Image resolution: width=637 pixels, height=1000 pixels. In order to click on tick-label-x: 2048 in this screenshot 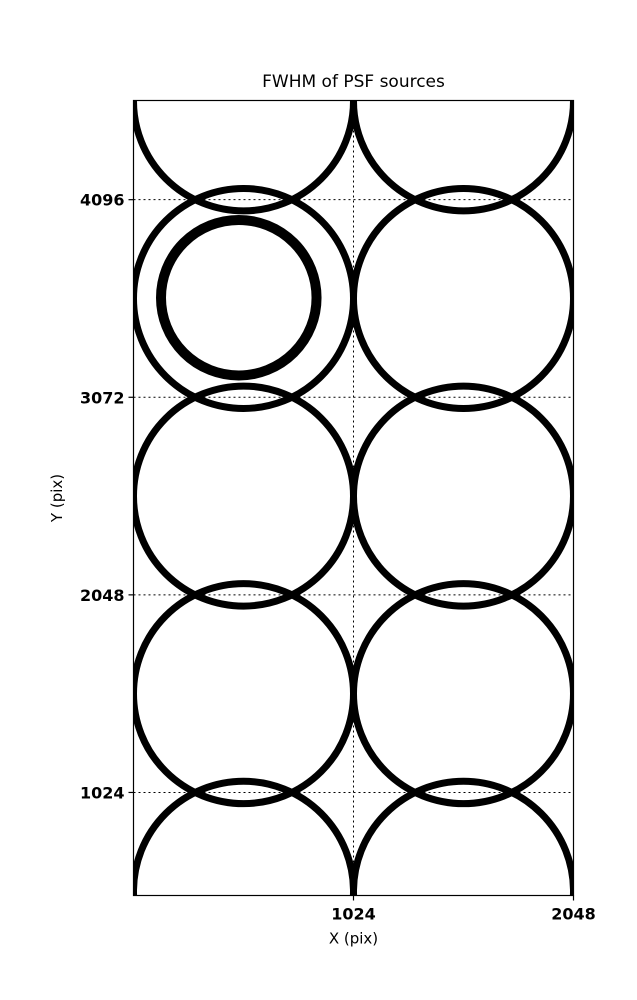, I will do `click(573, 914)`.